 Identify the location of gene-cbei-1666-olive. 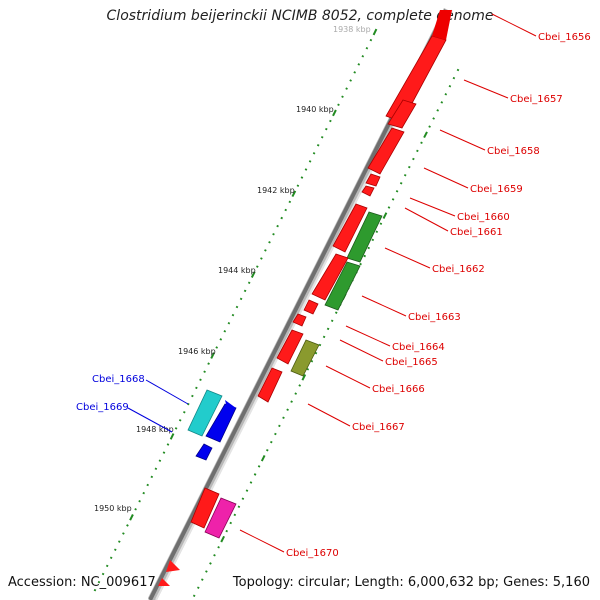
(305, 358).